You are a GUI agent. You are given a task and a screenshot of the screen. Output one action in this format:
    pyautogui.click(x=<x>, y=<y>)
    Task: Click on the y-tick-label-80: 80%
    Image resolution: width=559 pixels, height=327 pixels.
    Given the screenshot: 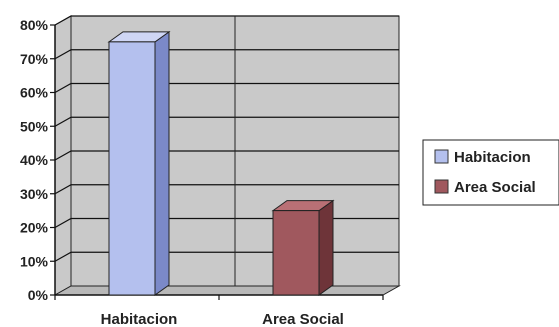 What is the action you would take?
    pyautogui.click(x=34, y=25)
    